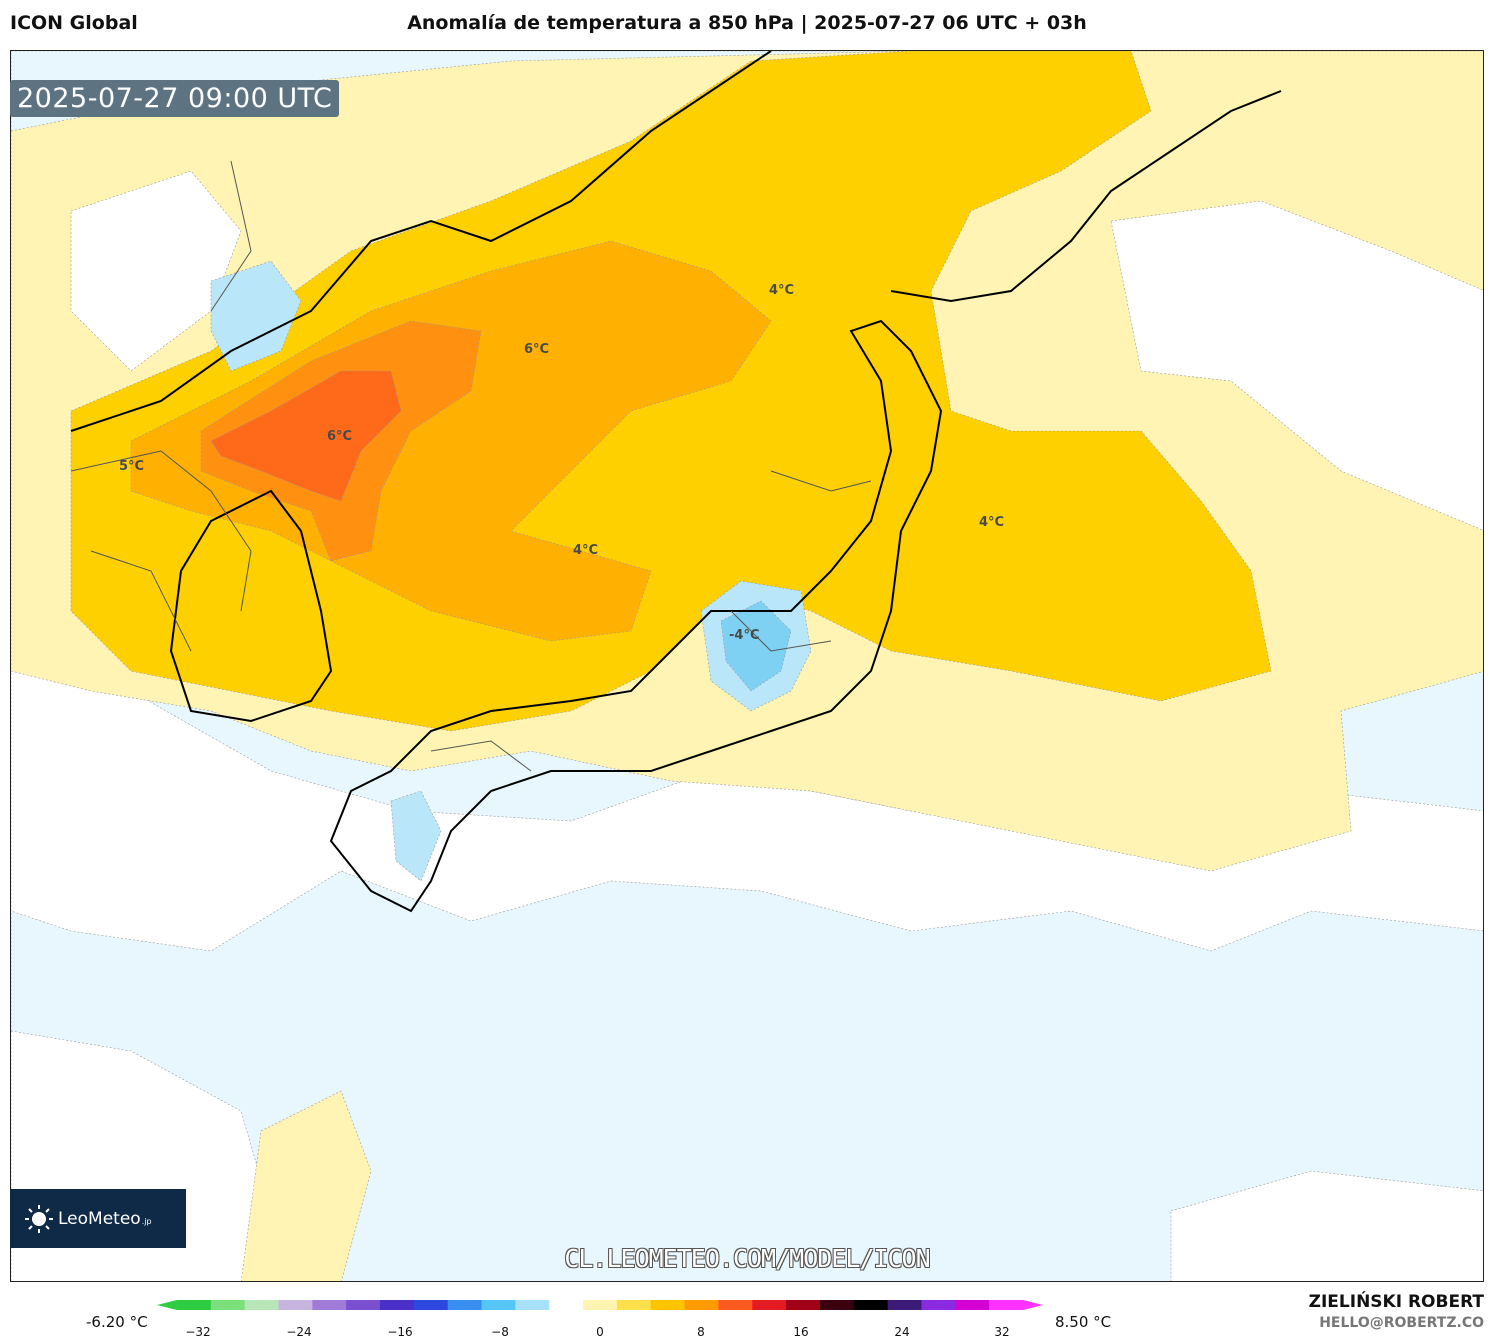 Image resolution: width=1494 pixels, height=1339 pixels. What do you see at coordinates (1296, 365) in the screenshot?
I see `neutral-north-east` at bounding box center [1296, 365].